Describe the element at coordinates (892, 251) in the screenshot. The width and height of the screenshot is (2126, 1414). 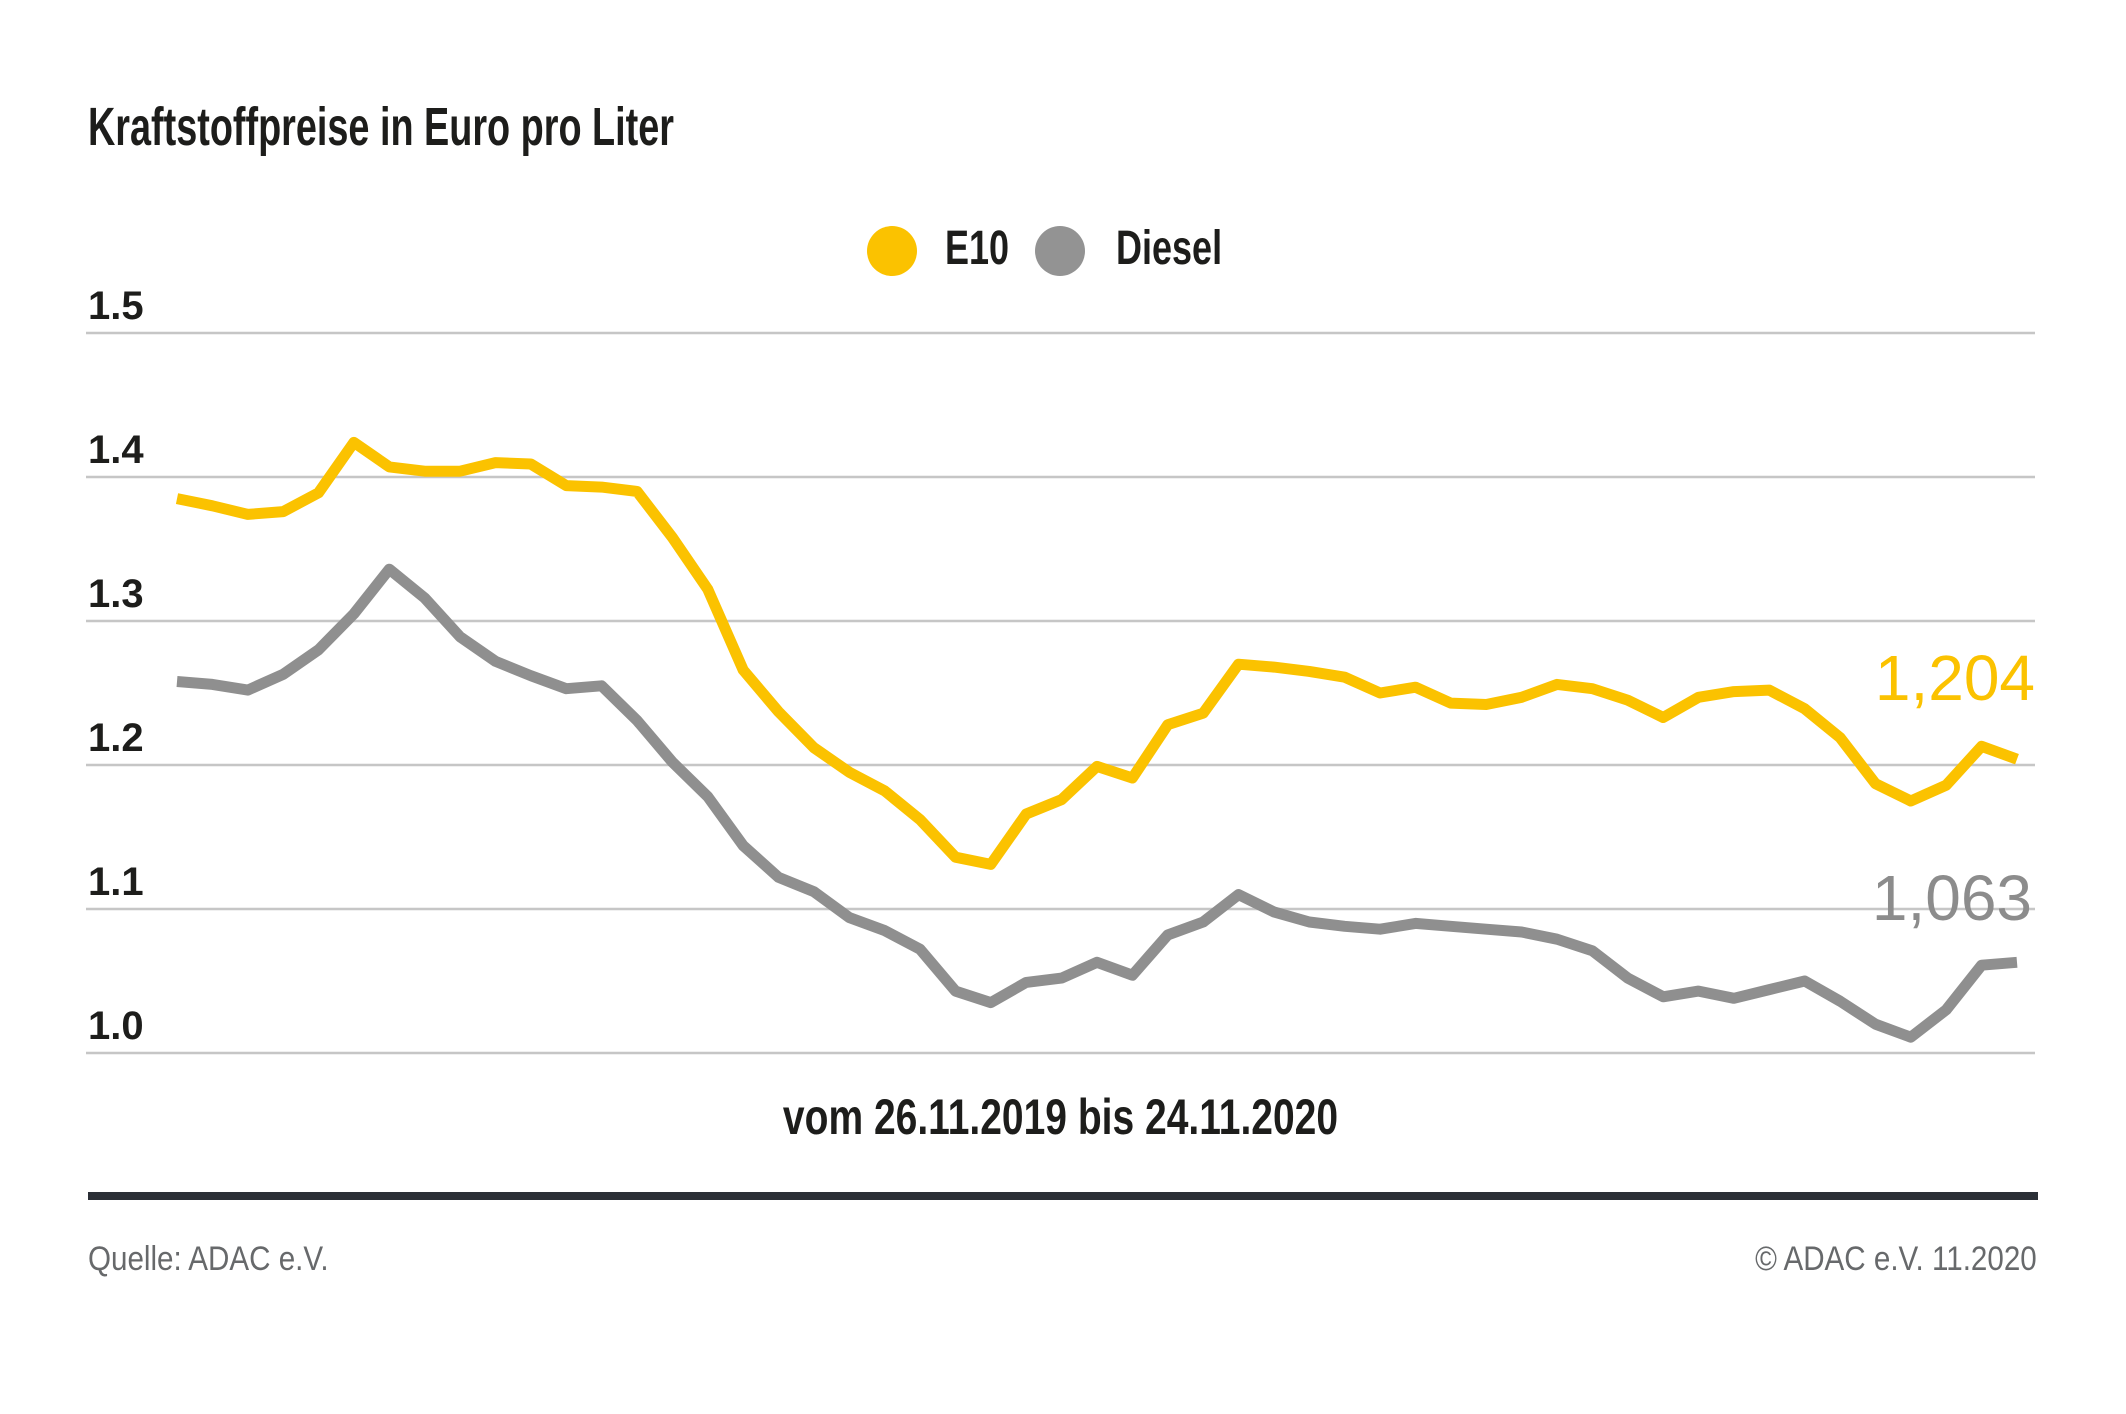
I see `e10-legend-dot-icon` at that location.